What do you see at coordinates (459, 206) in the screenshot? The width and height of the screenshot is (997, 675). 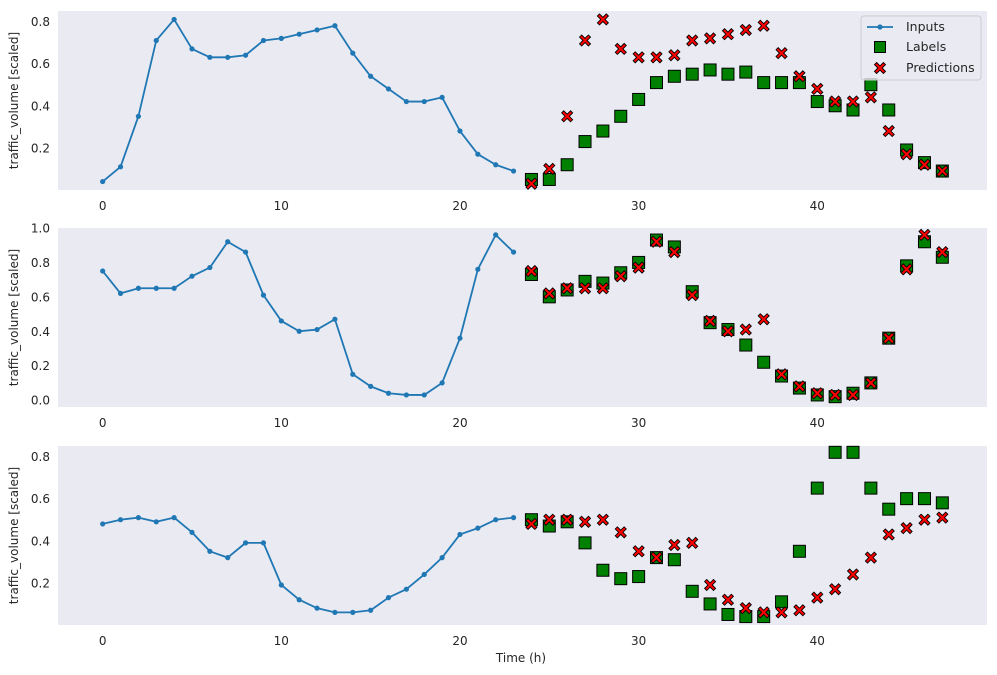 I see `x-tick-label: 20` at bounding box center [459, 206].